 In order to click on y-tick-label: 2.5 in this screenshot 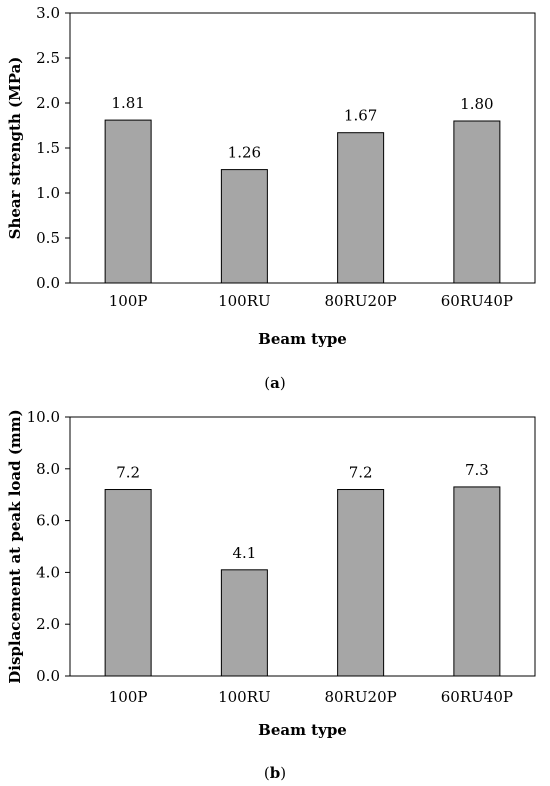, I will do `click(48, 58)`.